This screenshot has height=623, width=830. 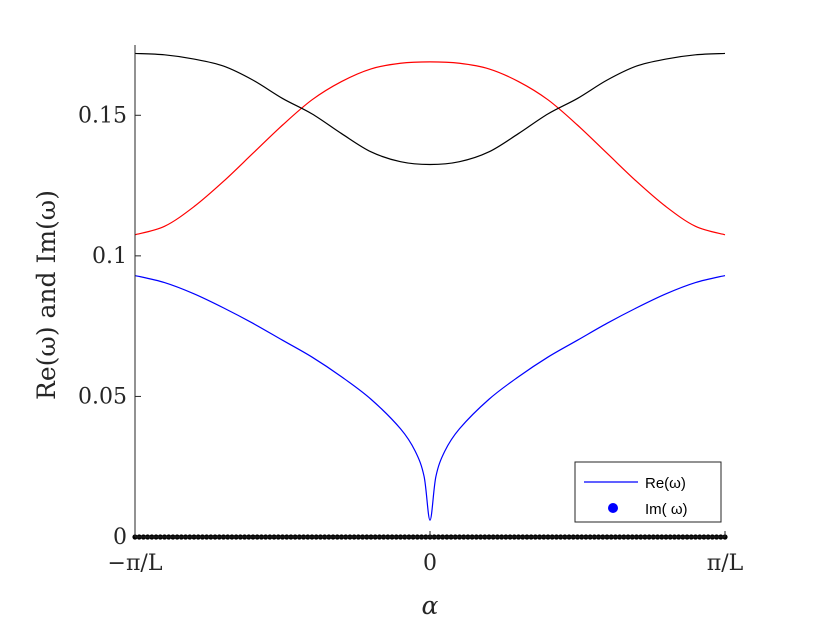 What do you see at coordinates (613, 508) in the screenshot?
I see `legend-dot-marker` at bounding box center [613, 508].